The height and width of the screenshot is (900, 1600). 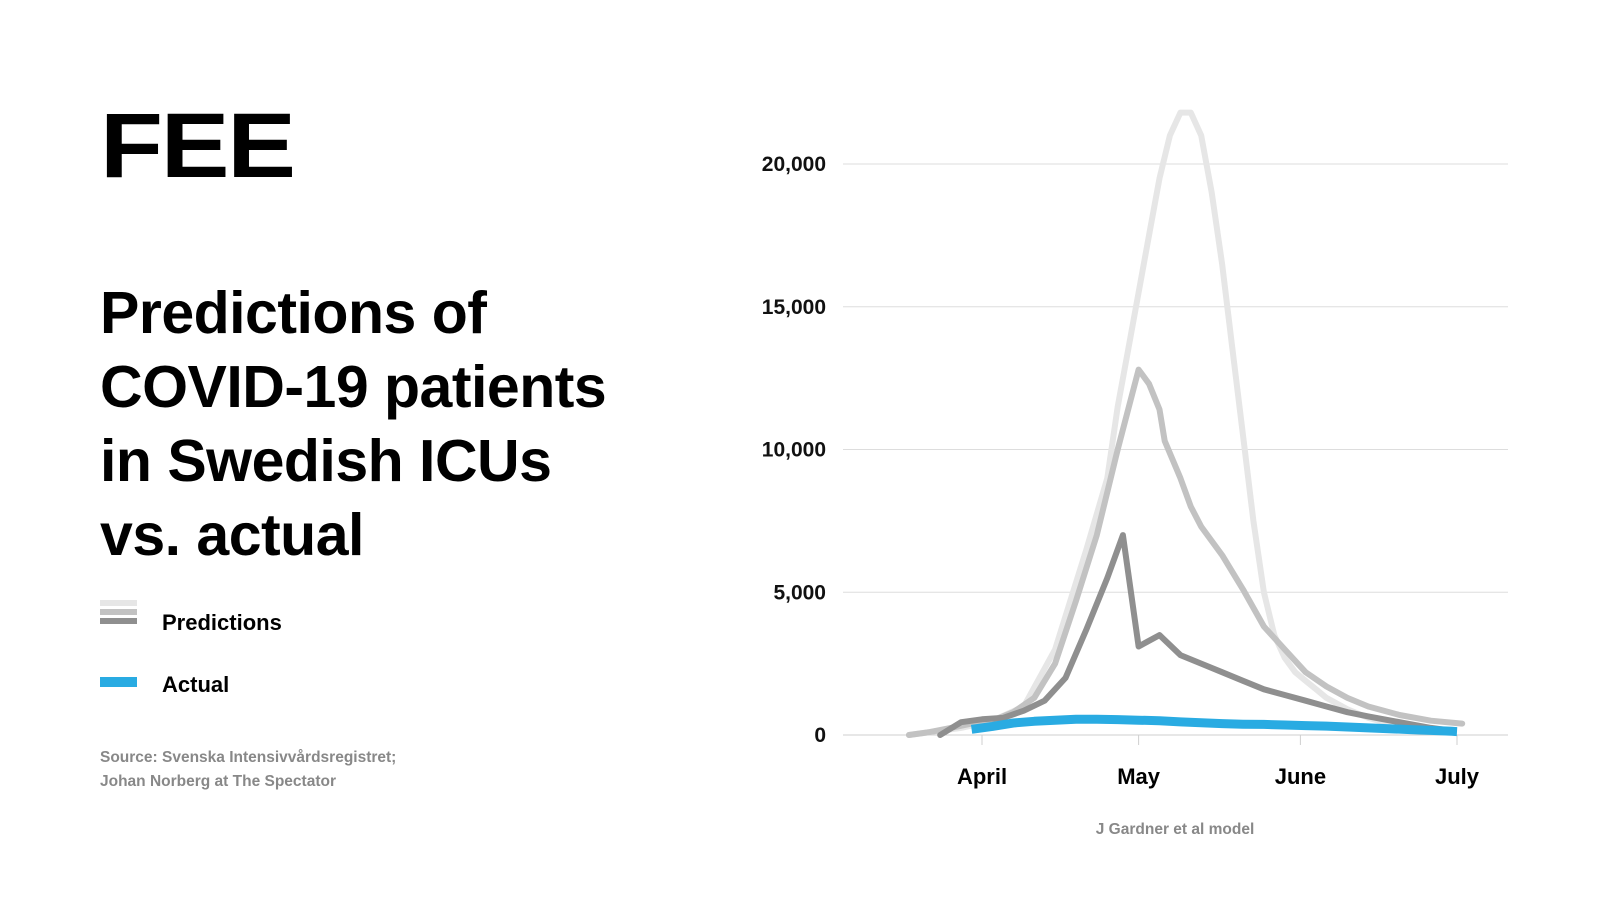 What do you see at coordinates (218, 781) in the screenshot?
I see `source-line-2: Johan Norberg at The Spectator` at bounding box center [218, 781].